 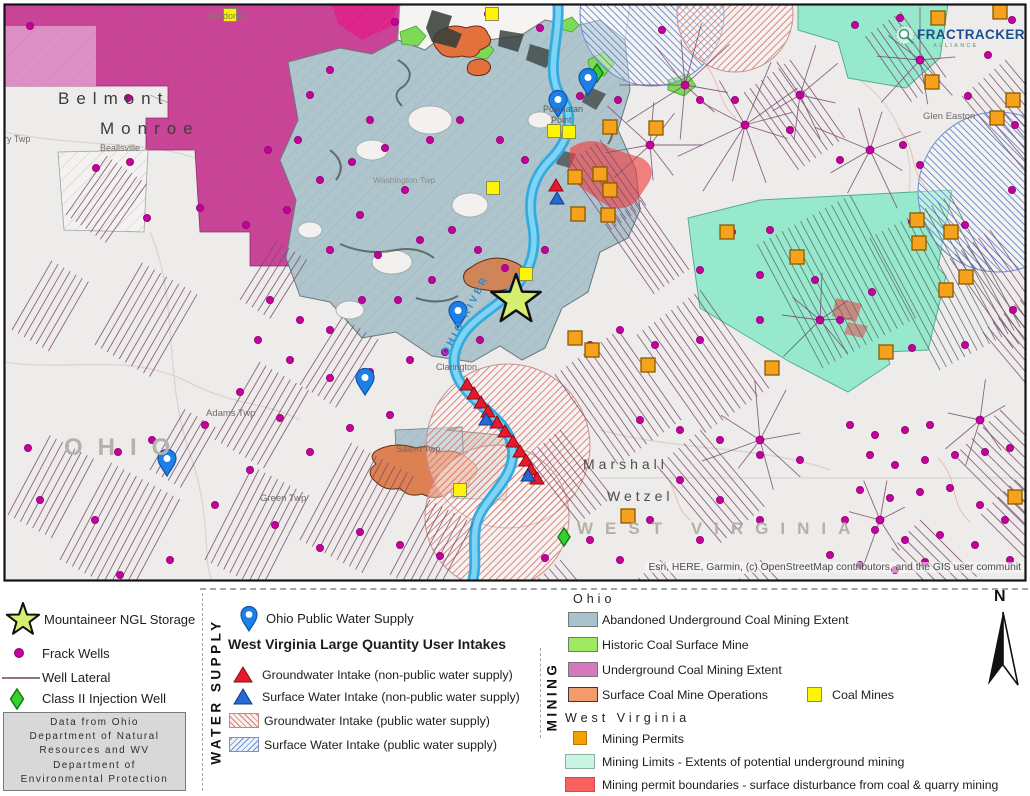 I want to click on injection-well-marker, so click(x=564, y=537).